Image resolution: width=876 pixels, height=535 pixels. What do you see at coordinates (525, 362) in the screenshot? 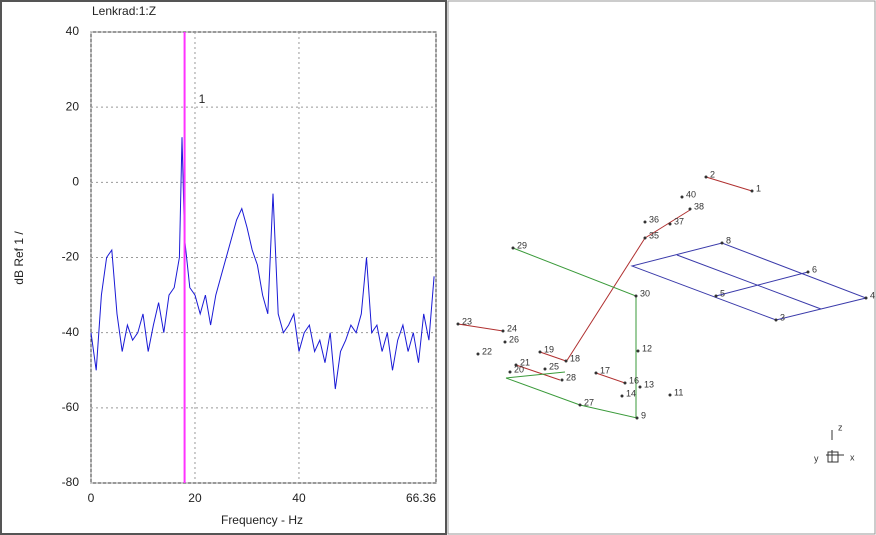
I see `node-label: 21` at bounding box center [525, 362].